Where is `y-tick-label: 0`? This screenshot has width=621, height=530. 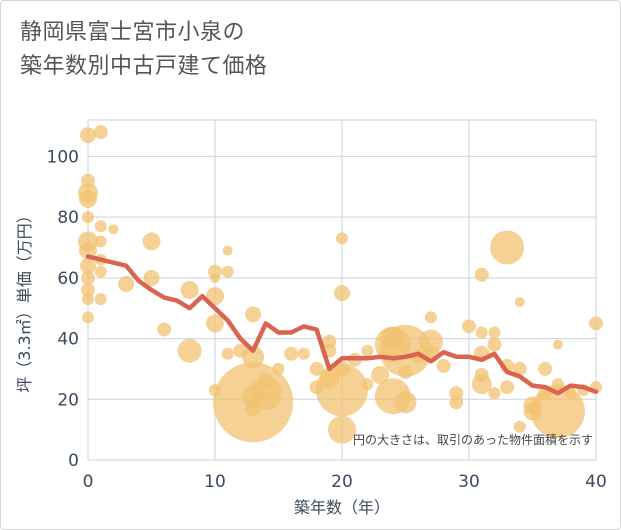
y-tick-label: 0 is located at coordinates (73, 461).